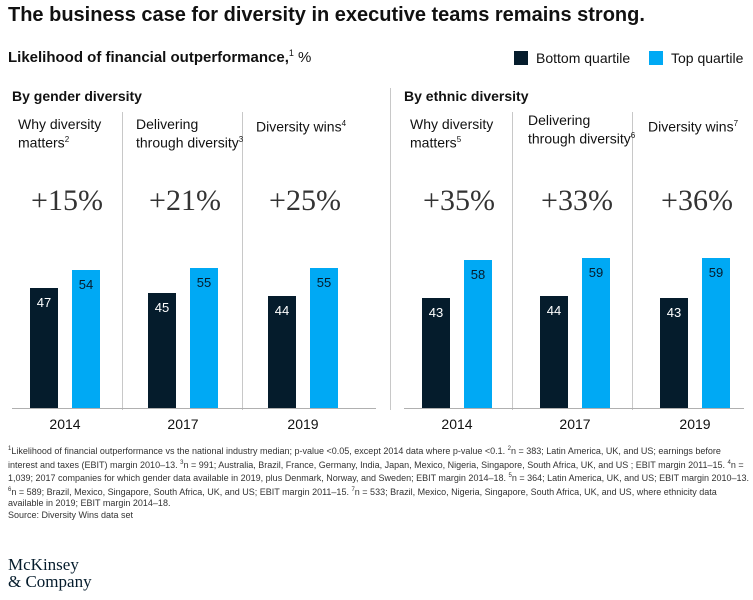 This screenshot has height=600, width=753. Describe the element at coordinates (674, 353) in the screenshot. I see `bar-bottom-quartile-ethnic-2019: 43` at that location.